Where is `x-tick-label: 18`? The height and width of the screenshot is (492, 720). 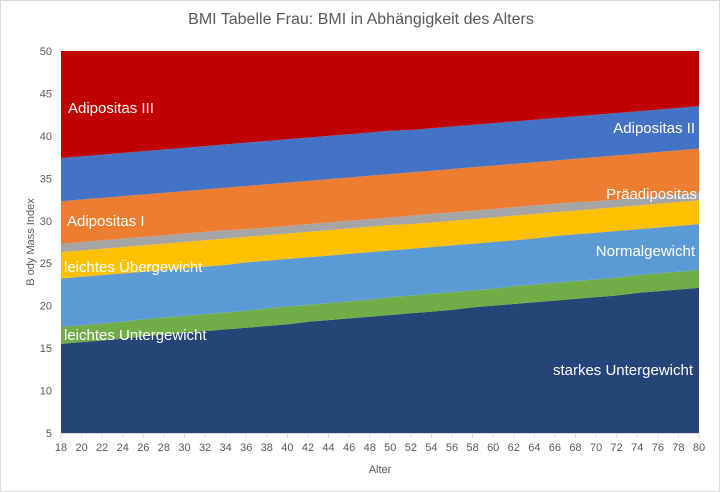 x-tick-label: 18 is located at coordinates (61, 448).